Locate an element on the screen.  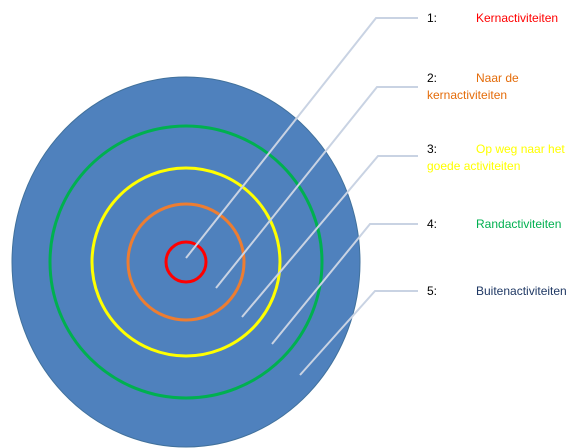
level-2-label: Naar de kernactiviteiten is located at coordinates (473, 86).